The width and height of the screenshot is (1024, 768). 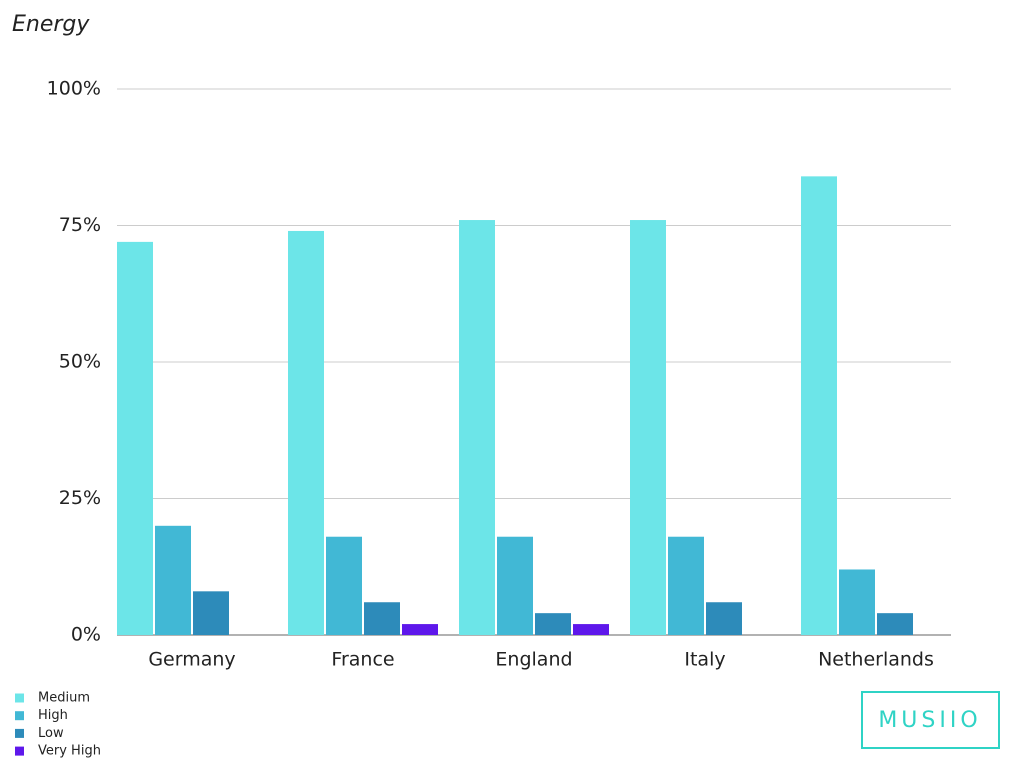 I want to click on y-tick-label: 50%, so click(x=80, y=362).